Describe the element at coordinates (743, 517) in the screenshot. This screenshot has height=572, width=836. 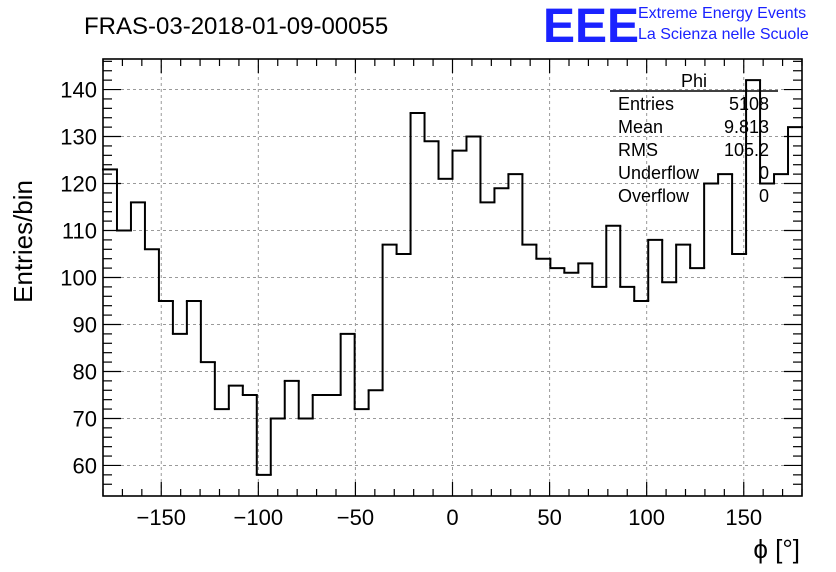
I see `x-tick-label: 150` at that location.